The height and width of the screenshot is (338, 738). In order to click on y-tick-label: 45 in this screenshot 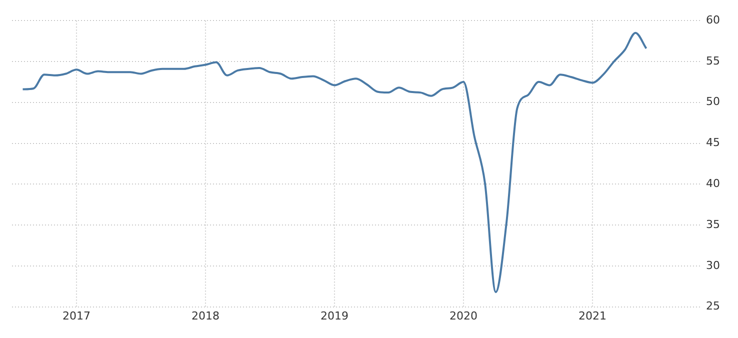, I will do `click(713, 143)`.